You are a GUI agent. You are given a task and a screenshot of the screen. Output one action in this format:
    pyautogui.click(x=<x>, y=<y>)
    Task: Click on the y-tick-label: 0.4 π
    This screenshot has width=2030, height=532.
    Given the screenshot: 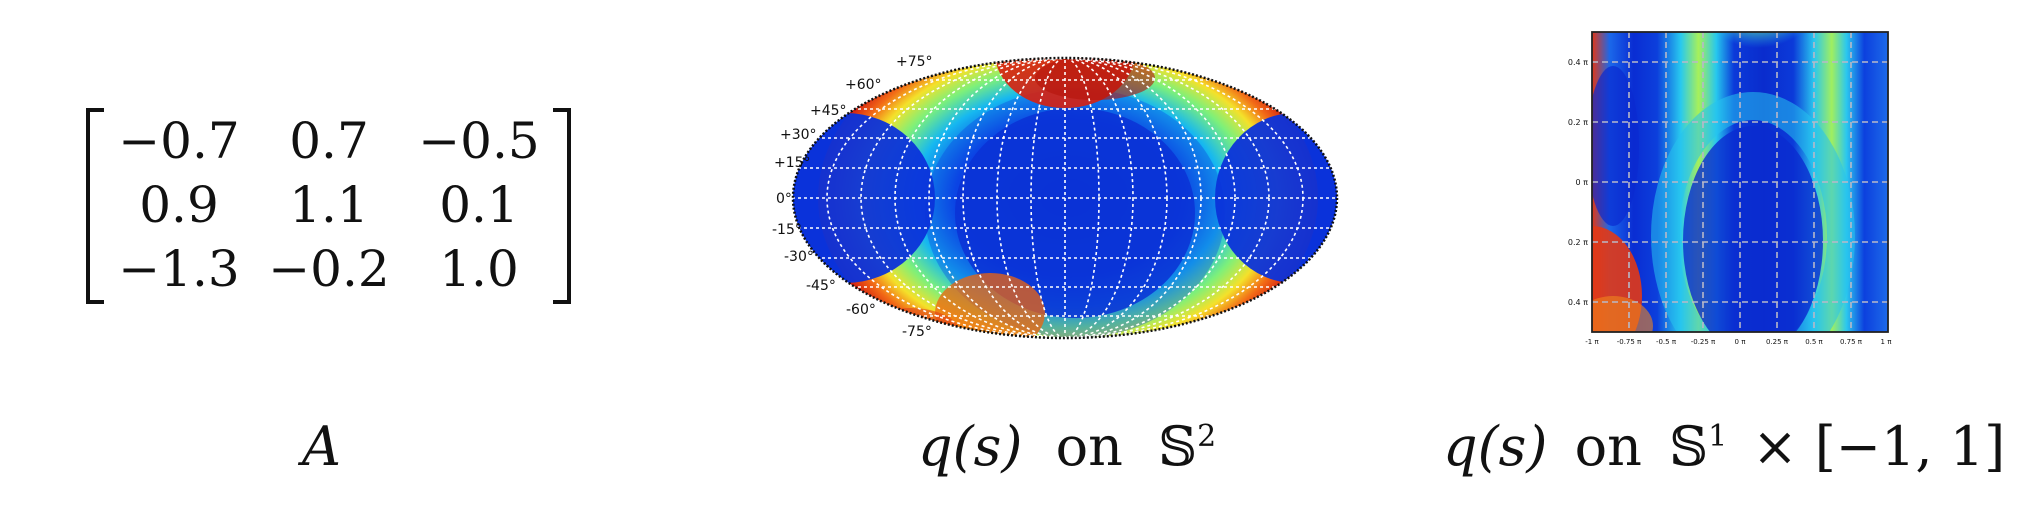 What is the action you would take?
    pyautogui.click(x=1578, y=62)
    